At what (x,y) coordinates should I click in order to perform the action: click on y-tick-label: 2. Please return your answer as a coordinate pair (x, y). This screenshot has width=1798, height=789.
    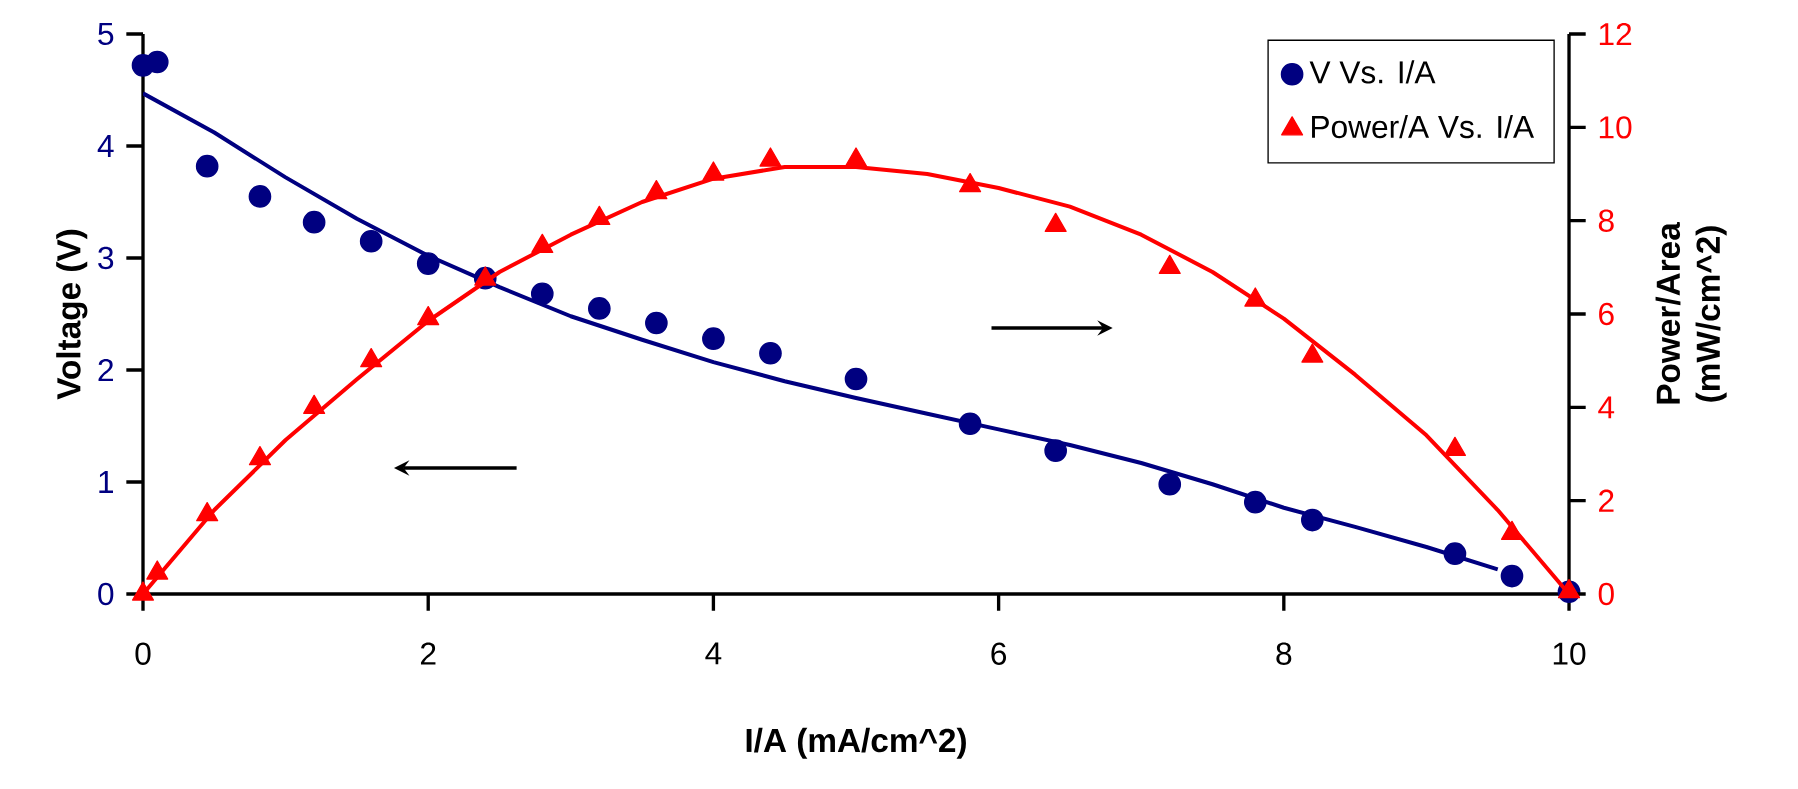
    Looking at the image, I should click on (105, 370).